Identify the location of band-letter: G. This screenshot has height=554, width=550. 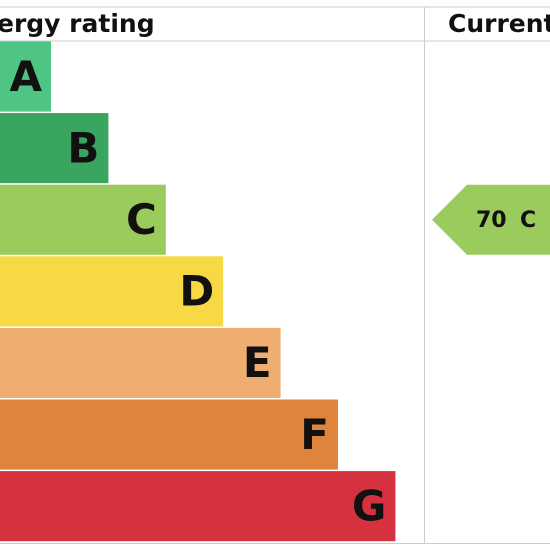
(369, 505).